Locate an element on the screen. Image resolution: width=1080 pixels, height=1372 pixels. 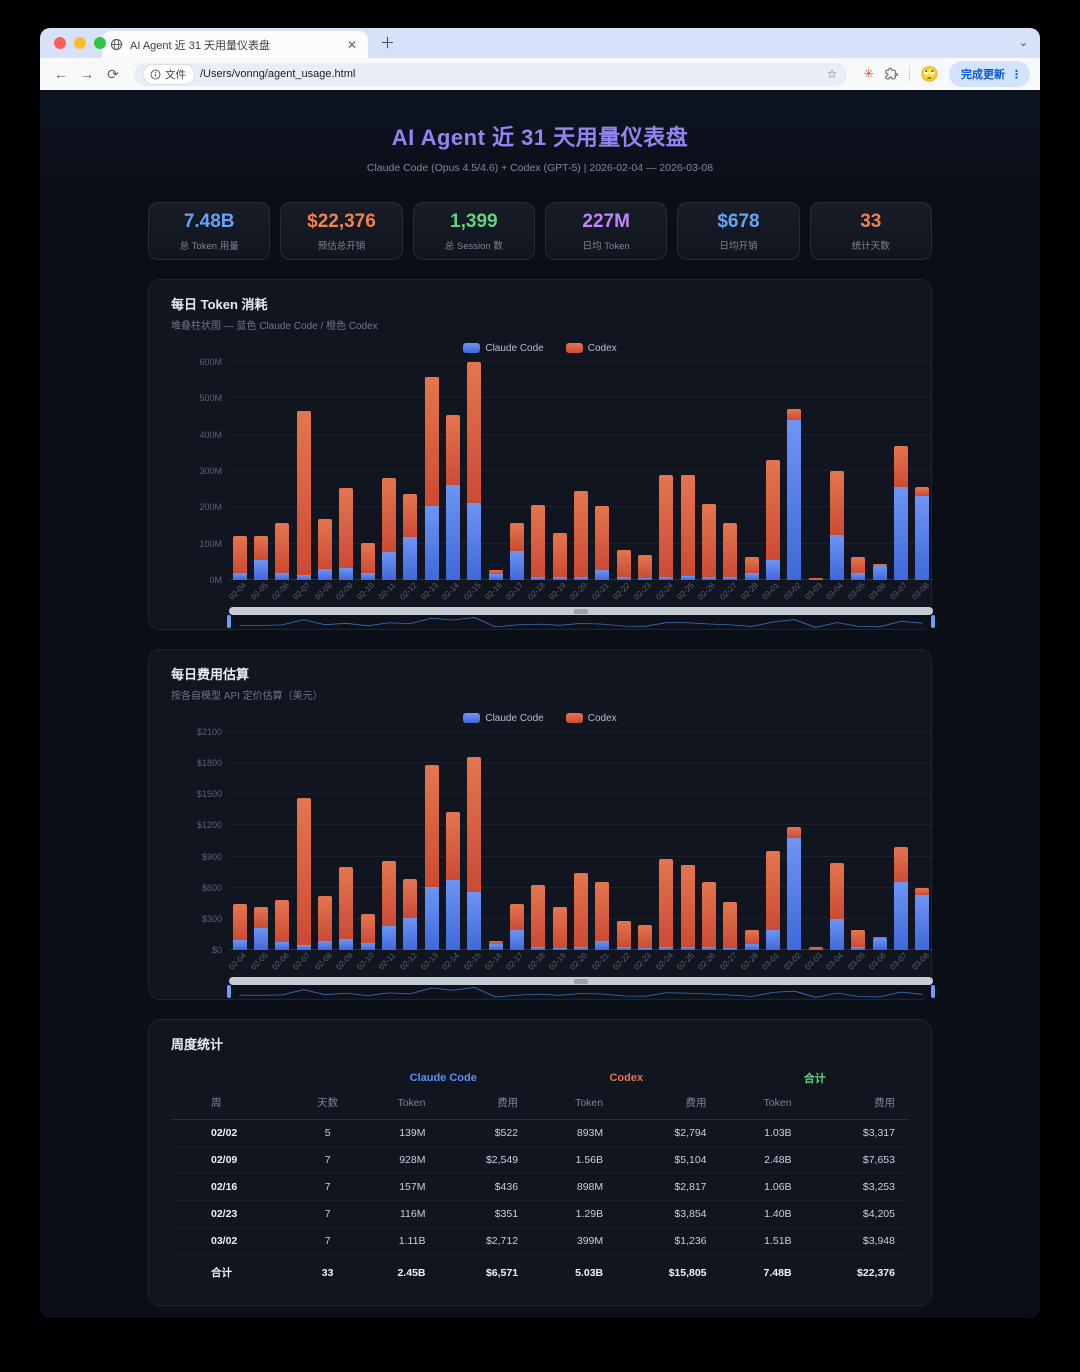
stat-value: 227M is located at coordinates (606, 221).